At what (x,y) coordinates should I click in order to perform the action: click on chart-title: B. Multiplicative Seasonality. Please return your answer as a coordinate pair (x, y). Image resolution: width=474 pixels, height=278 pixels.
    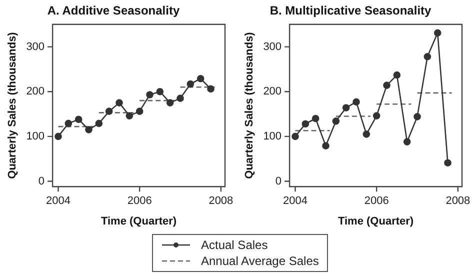
    Looking at the image, I should click on (351, 11).